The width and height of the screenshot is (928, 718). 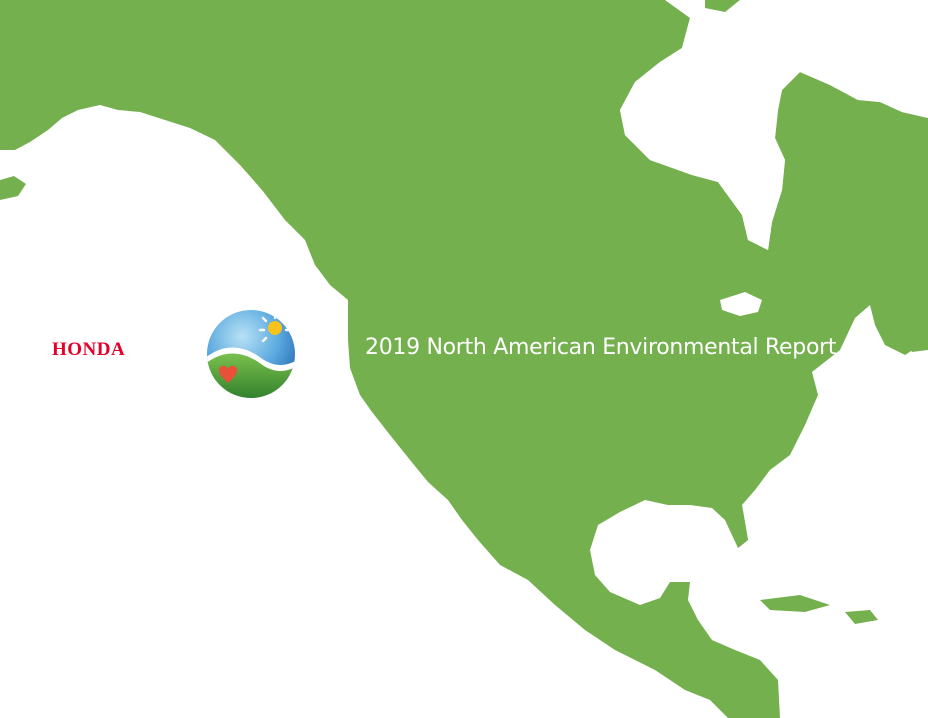 What do you see at coordinates (861, 617) in the screenshot?
I see `hispaniola-island` at bounding box center [861, 617].